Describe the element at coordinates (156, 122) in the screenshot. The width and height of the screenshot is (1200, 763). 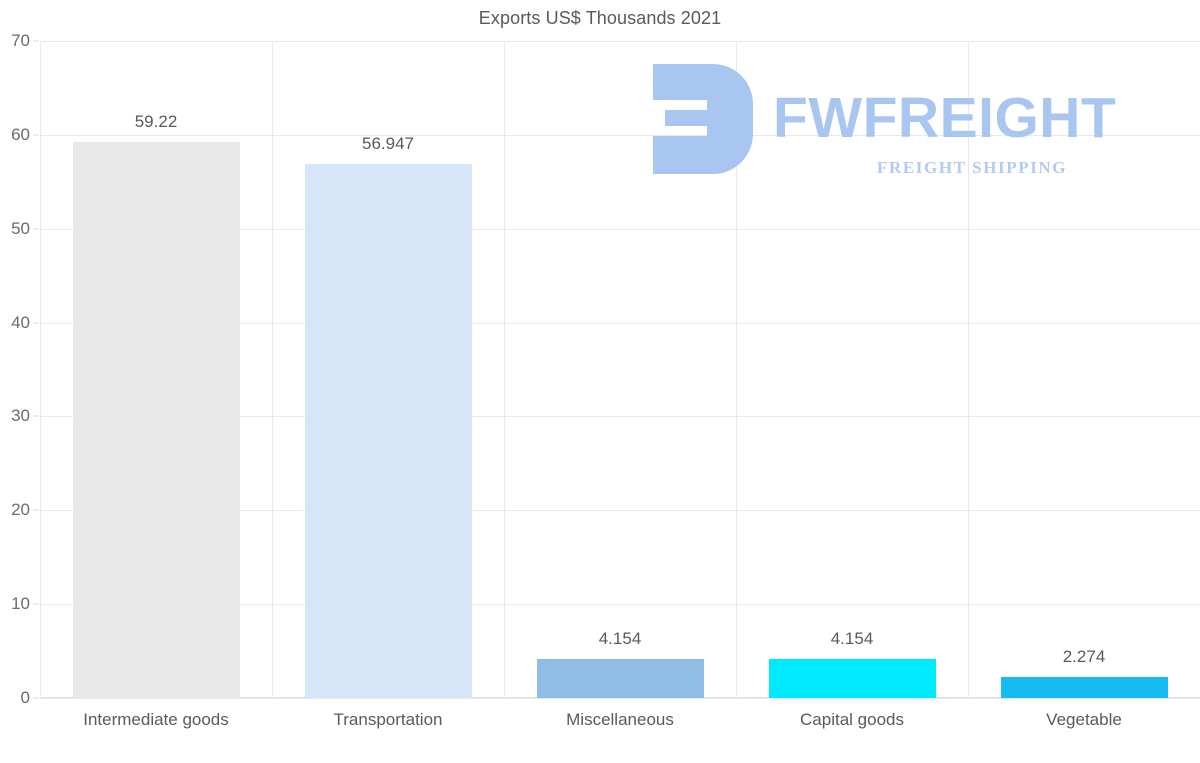
I see `bar-value-label: 59.22` at that location.